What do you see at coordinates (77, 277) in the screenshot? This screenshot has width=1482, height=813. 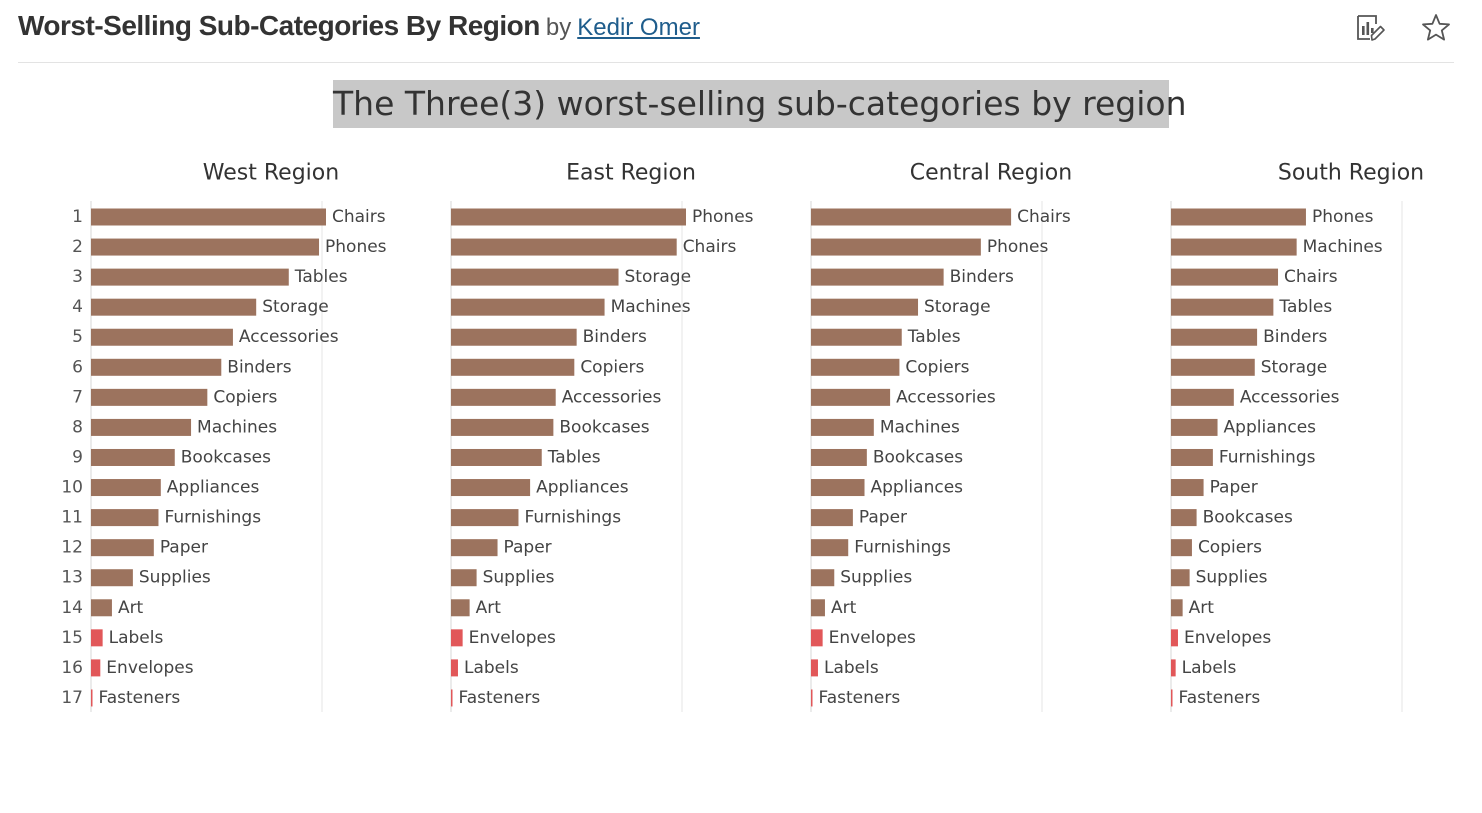 I see `rank-label: 3` at bounding box center [77, 277].